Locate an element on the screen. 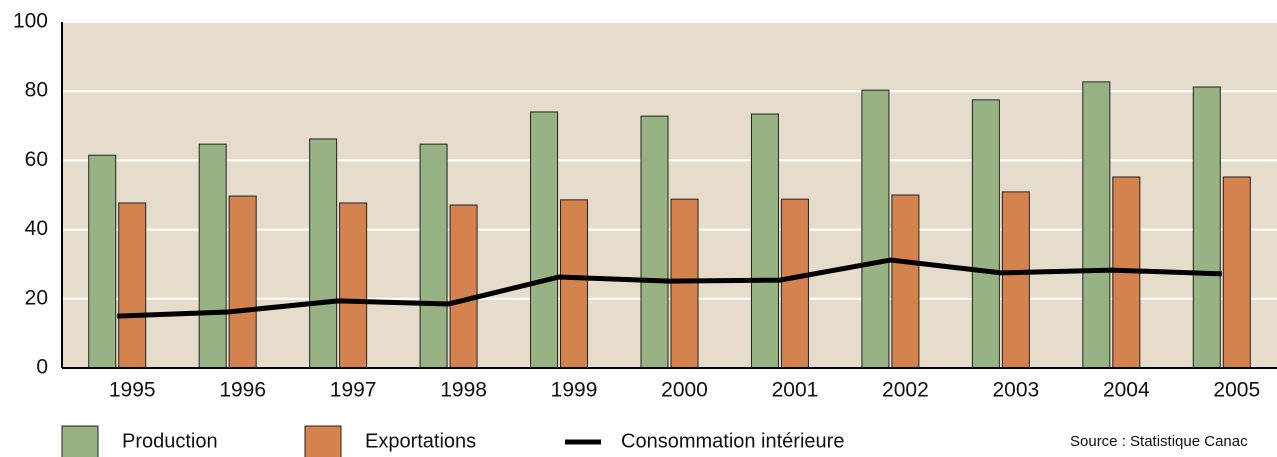  legend-label: Exportations is located at coordinates (420, 441).